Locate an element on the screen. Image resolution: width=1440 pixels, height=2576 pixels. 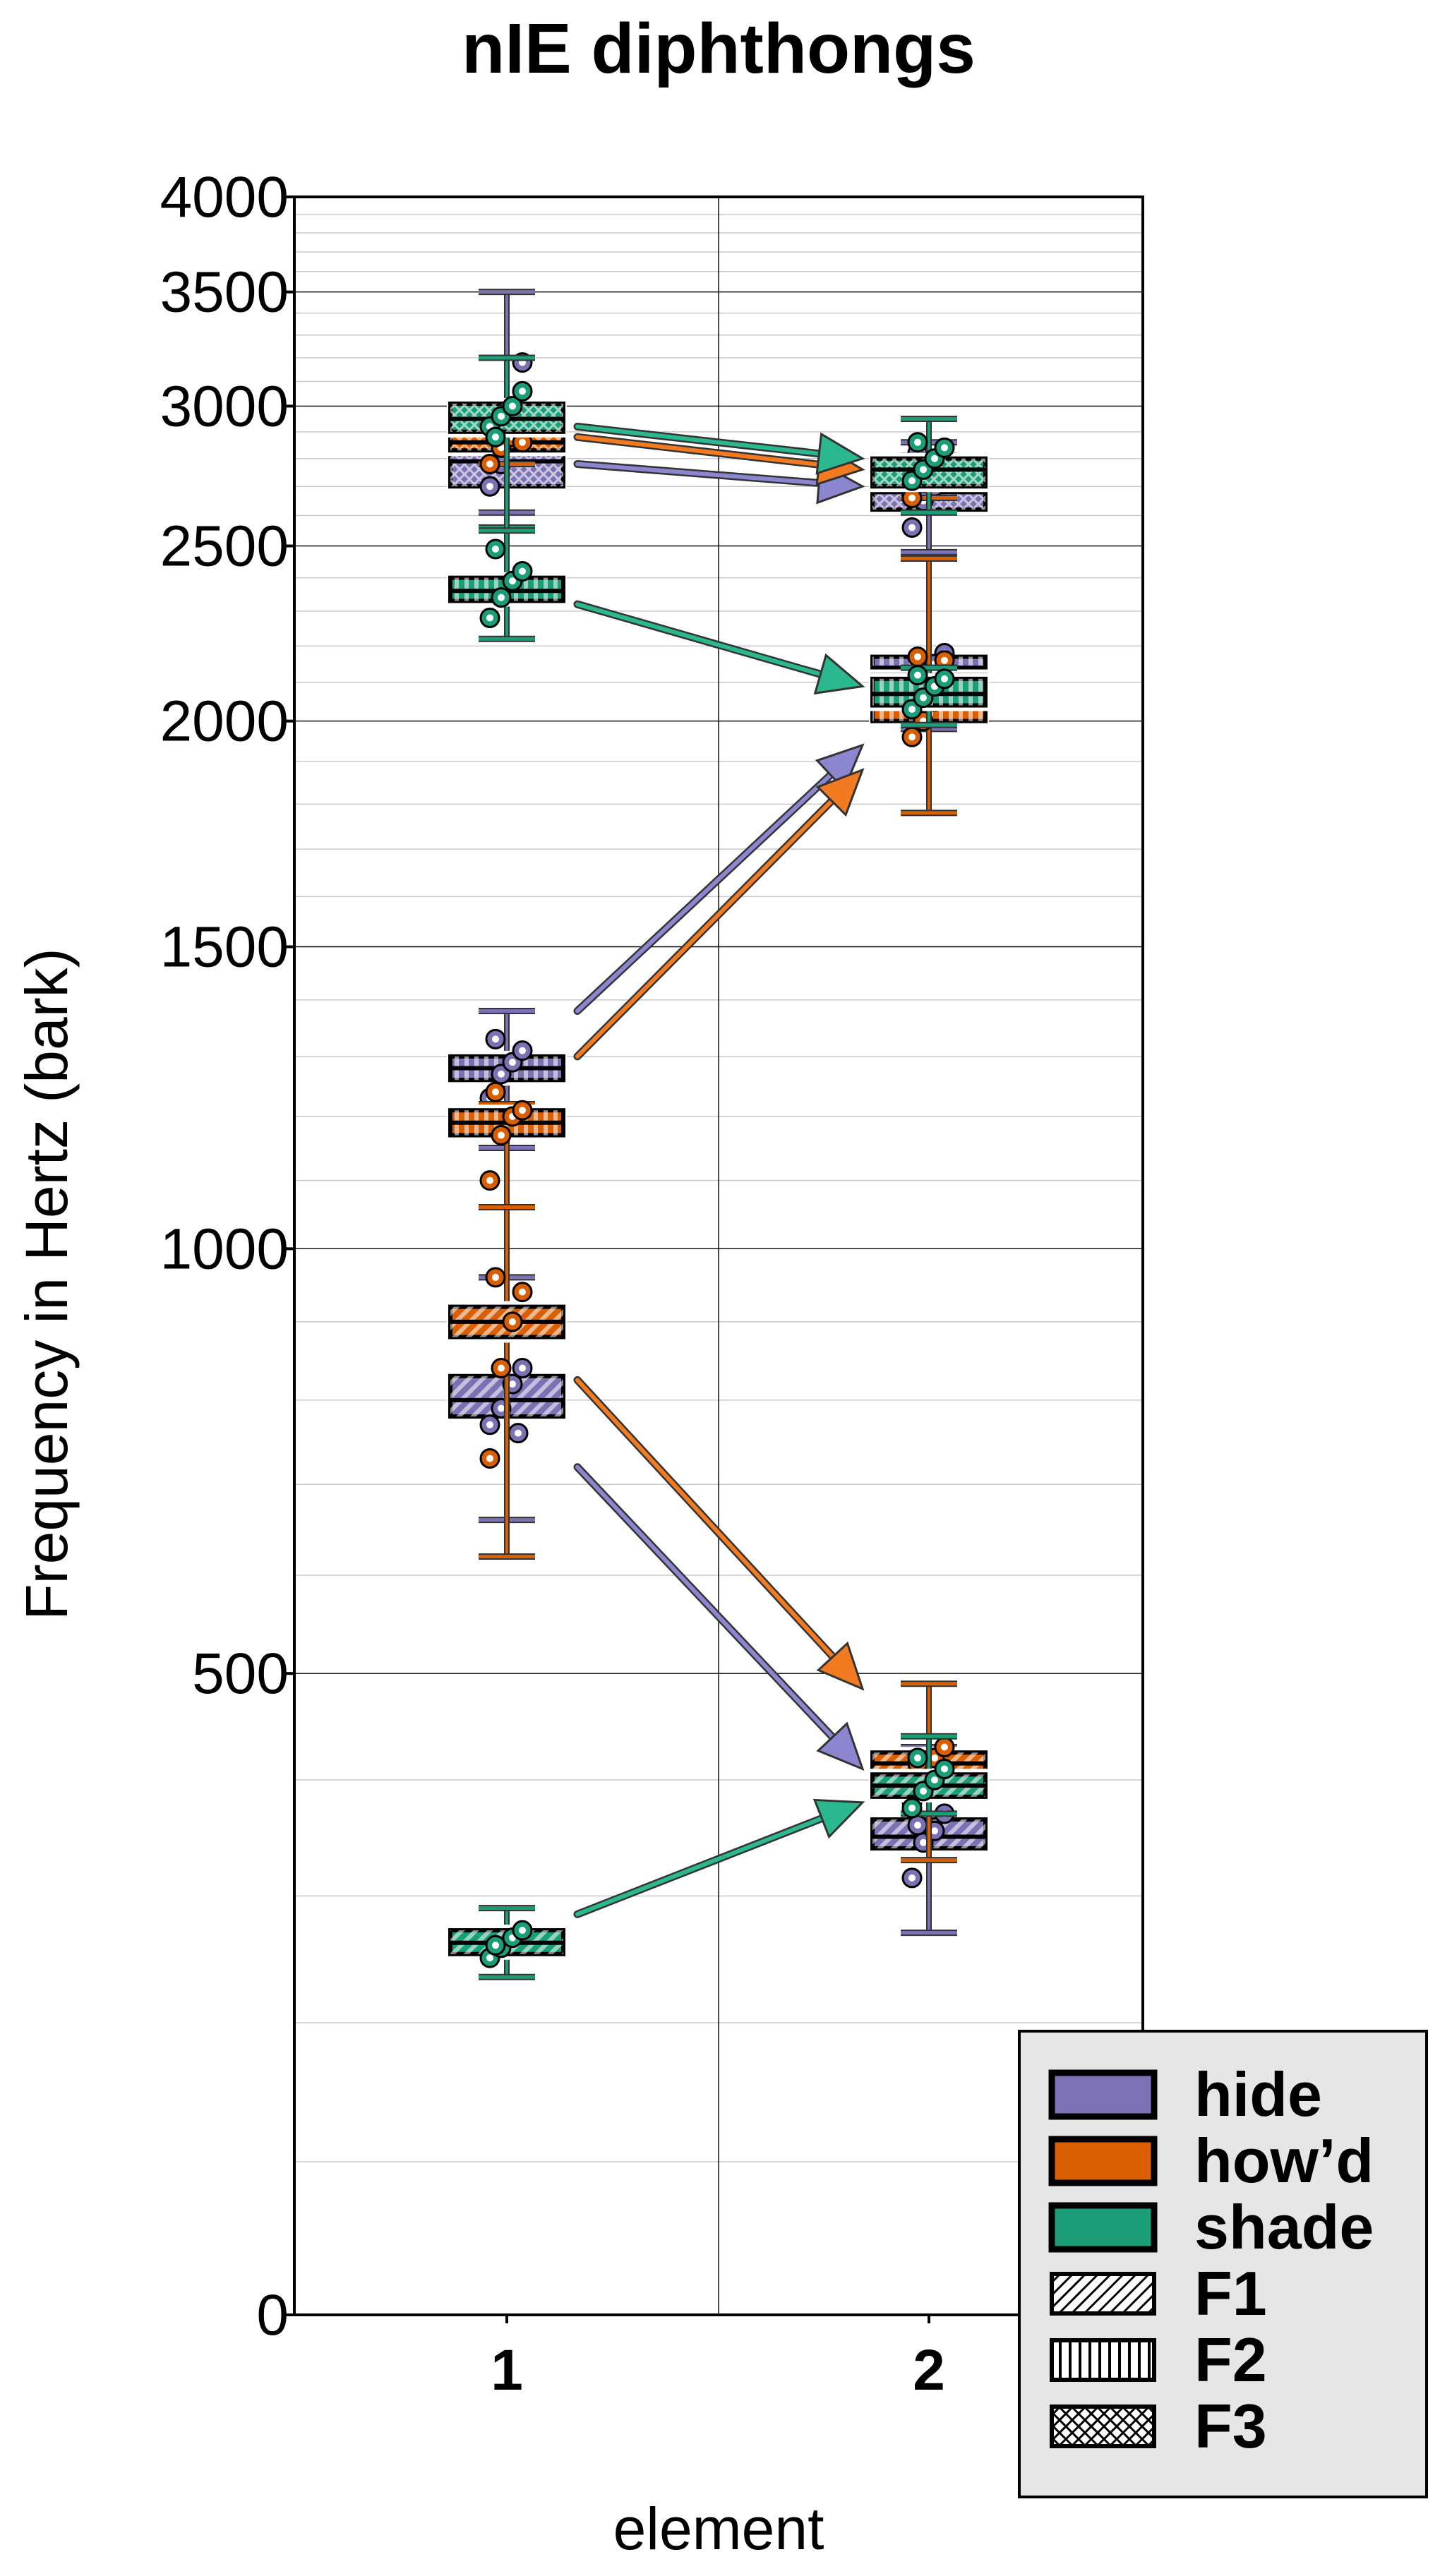
legend-label: F1 is located at coordinates (1231, 2293).